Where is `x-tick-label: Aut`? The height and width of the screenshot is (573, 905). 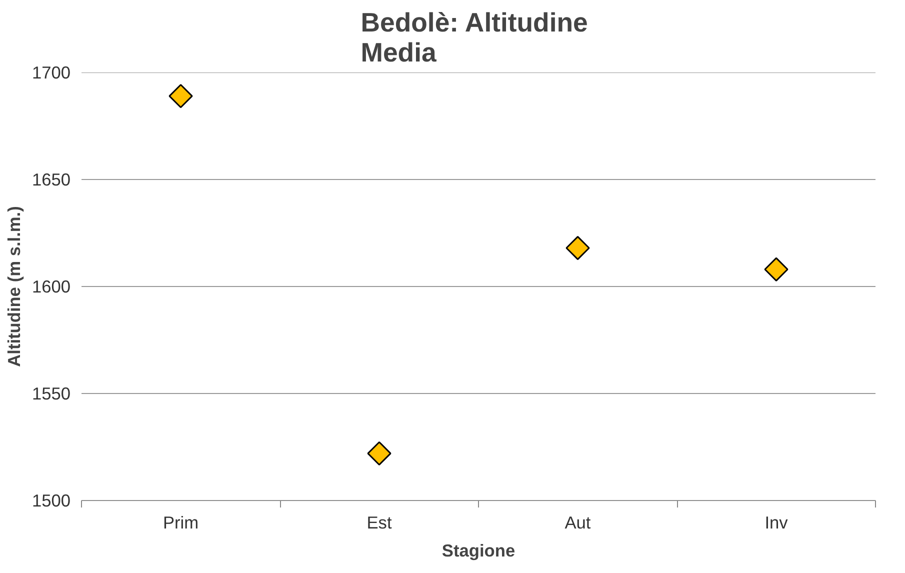 x-tick-label: Aut is located at coordinates (577, 522).